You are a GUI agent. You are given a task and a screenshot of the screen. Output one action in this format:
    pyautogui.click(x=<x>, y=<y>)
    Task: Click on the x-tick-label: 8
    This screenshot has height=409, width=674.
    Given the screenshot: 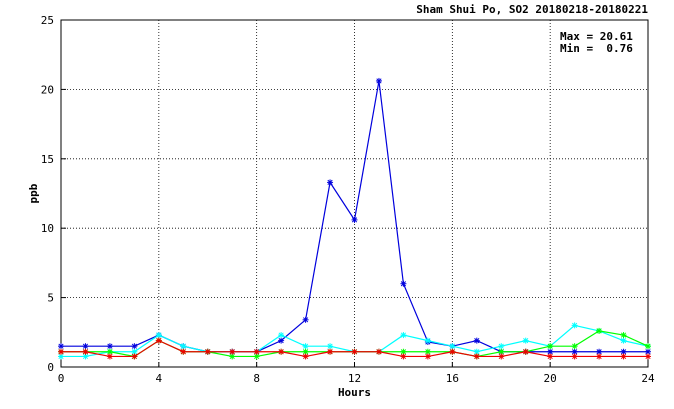 What is the action you would take?
    pyautogui.click(x=256, y=378)
    